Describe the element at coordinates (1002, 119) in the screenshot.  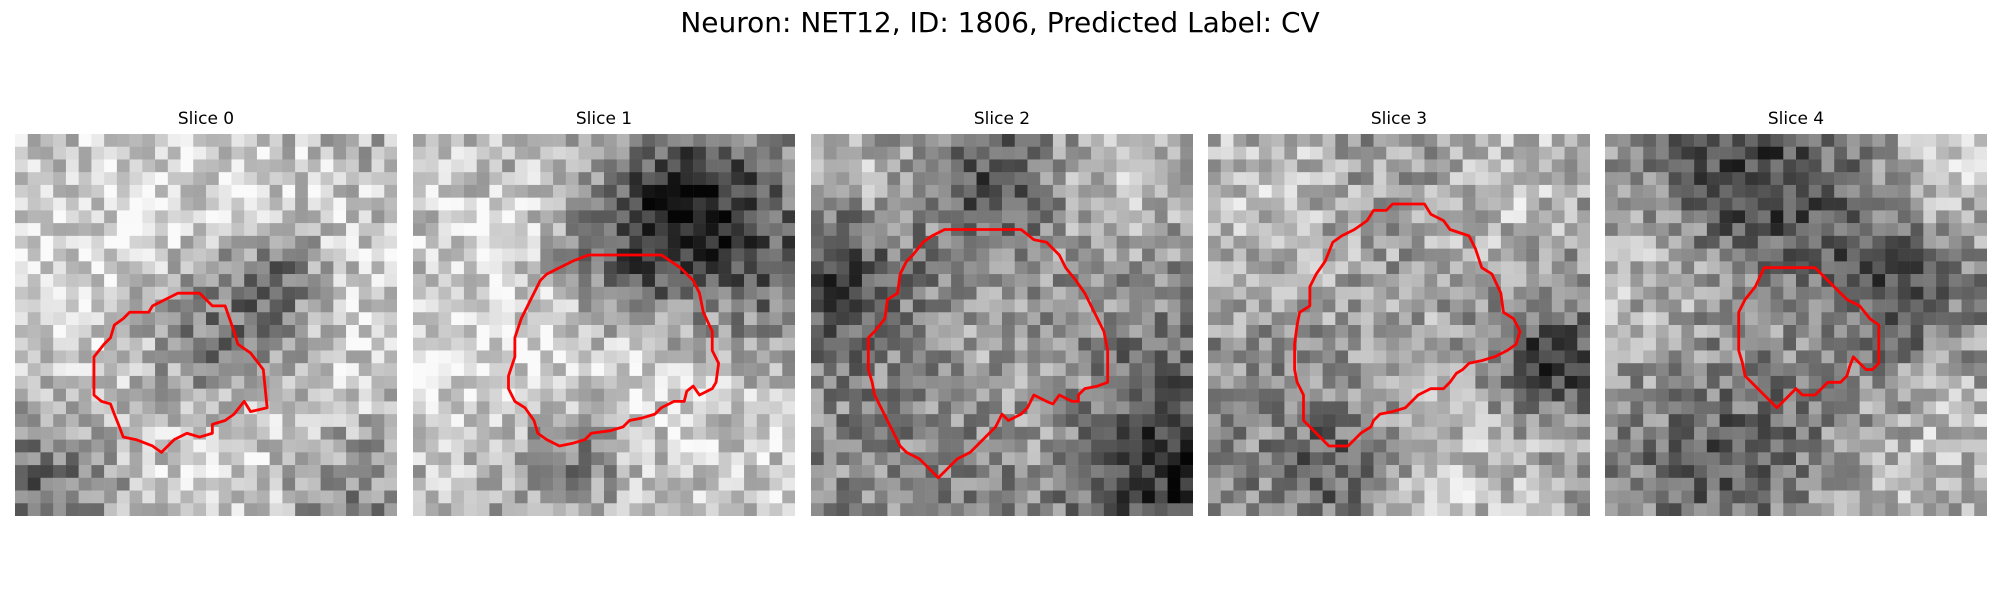
I see `slice-title-2: Slice 2` at that location.